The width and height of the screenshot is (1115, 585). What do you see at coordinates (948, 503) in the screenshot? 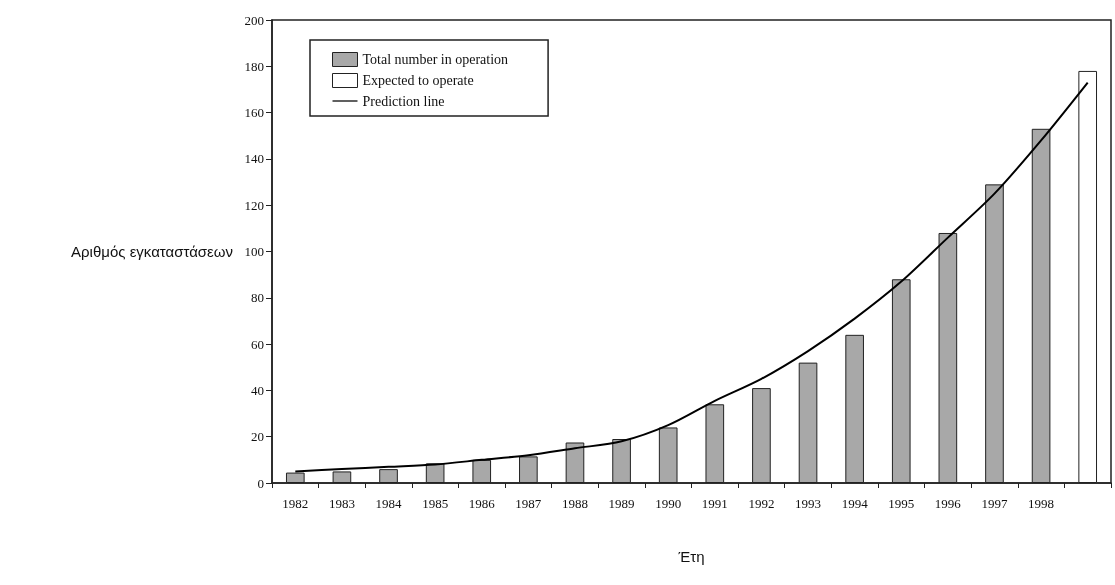
I see `x-tick-label: 1996` at bounding box center [948, 503].